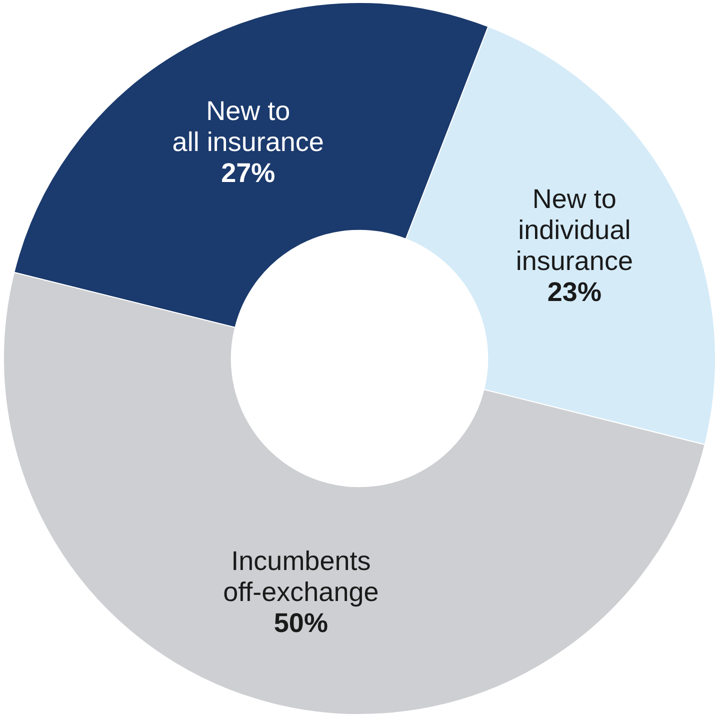  What do you see at coordinates (574, 292) in the screenshot?
I see `data-label: 23%` at bounding box center [574, 292].